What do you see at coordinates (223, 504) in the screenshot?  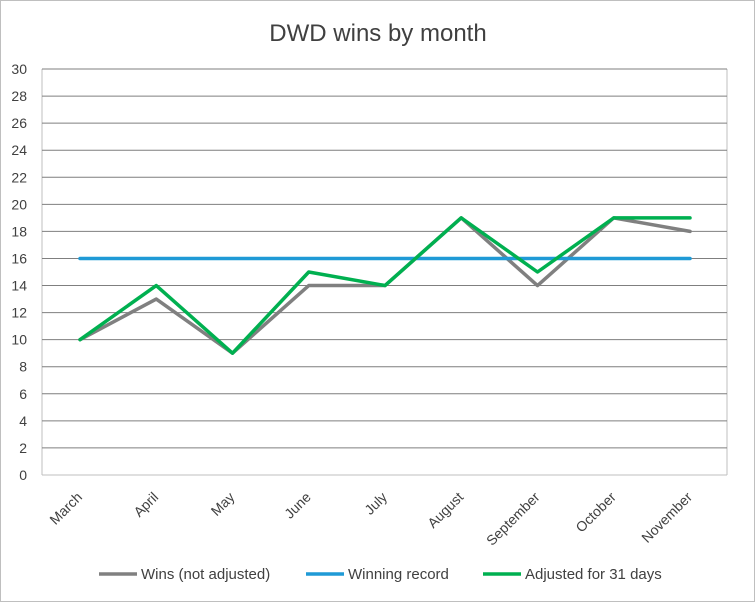 I see `x-tick-label: May` at bounding box center [223, 504].